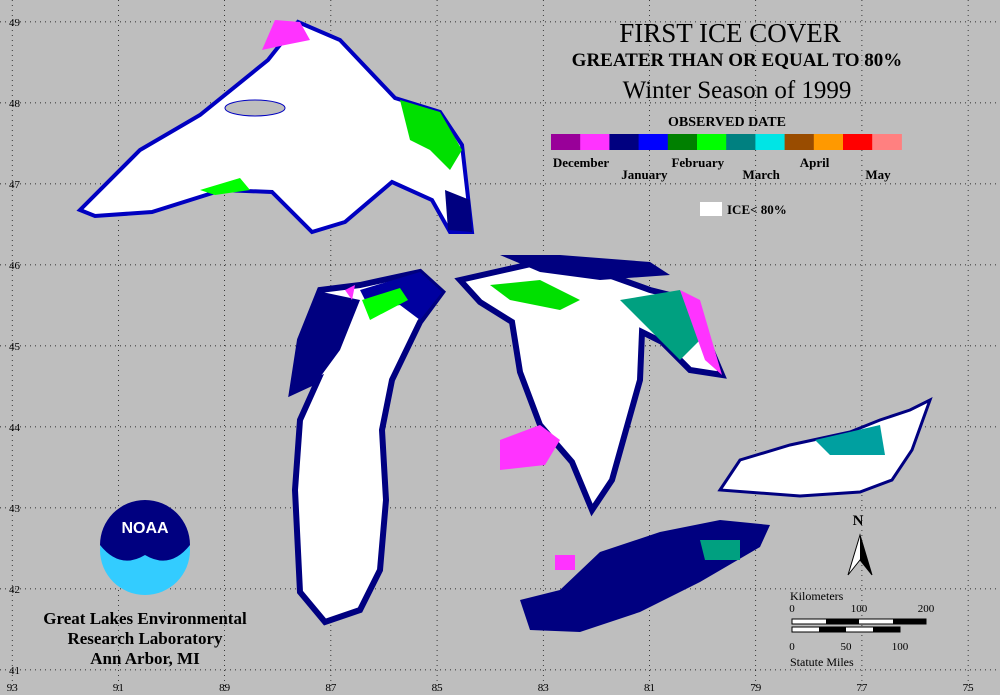  I want to click on lon-label: 87, so click(331, 688).